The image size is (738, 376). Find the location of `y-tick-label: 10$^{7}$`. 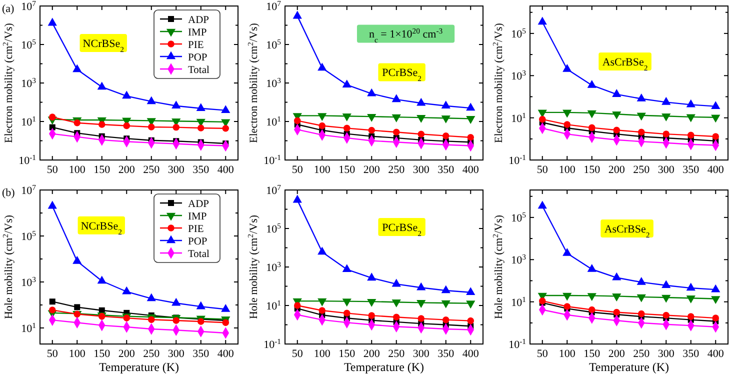

y-tick-label: 10$^{7}$ is located at coordinates (274, 189).